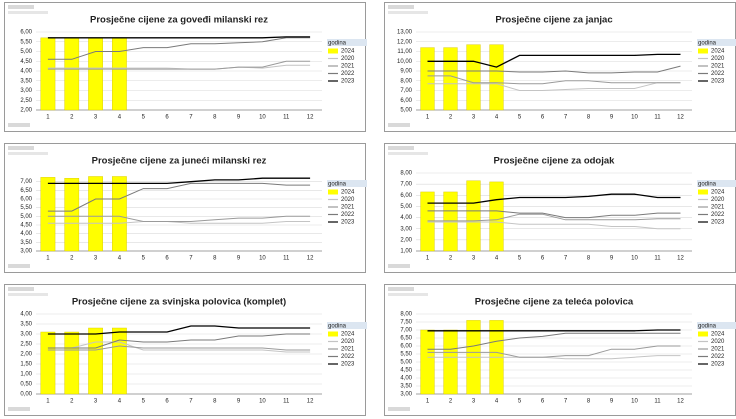 The image size is (736, 419). I want to click on x-tick-label: 3, so click(474, 259).